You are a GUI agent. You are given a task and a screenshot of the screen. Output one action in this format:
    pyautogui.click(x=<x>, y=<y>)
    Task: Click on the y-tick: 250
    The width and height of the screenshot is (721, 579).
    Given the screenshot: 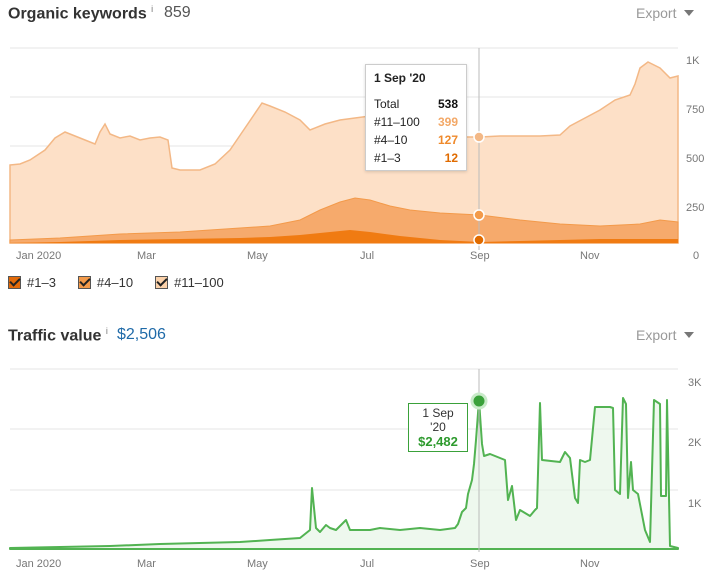 What is the action you would take?
    pyautogui.click(x=695, y=208)
    